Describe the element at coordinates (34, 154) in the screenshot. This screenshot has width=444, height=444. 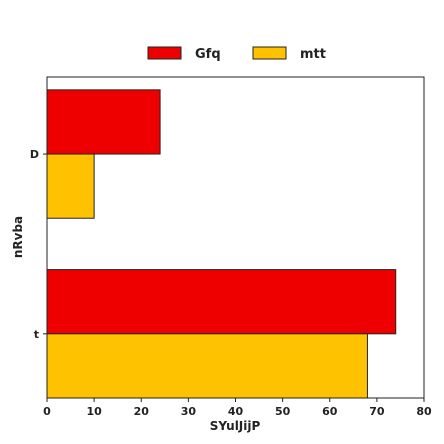
I see `y-tick-label: D` at that location.